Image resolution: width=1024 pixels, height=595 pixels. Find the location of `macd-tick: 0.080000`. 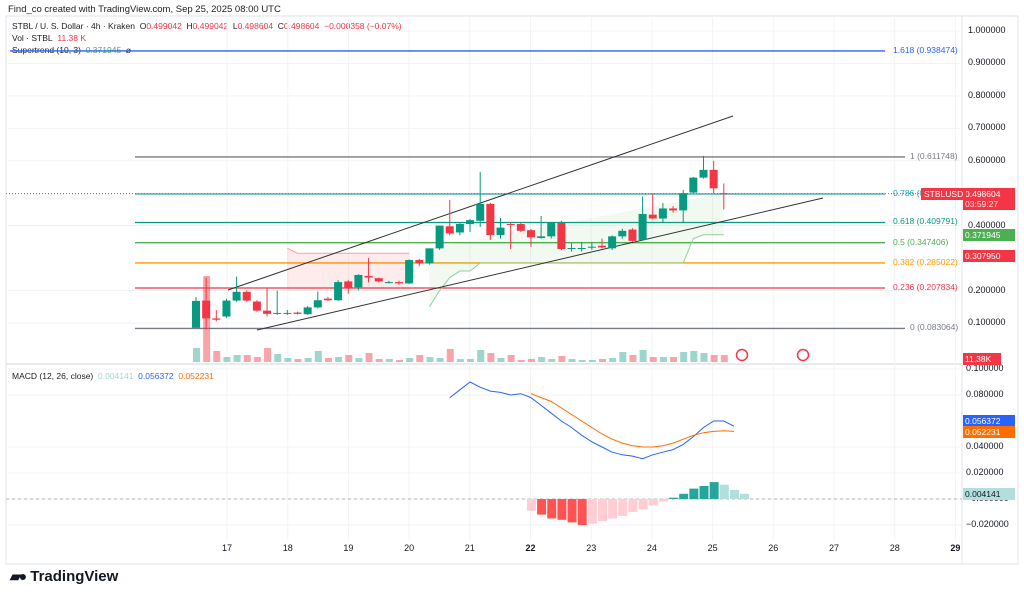

macd-tick: 0.080000 is located at coordinates (985, 394).